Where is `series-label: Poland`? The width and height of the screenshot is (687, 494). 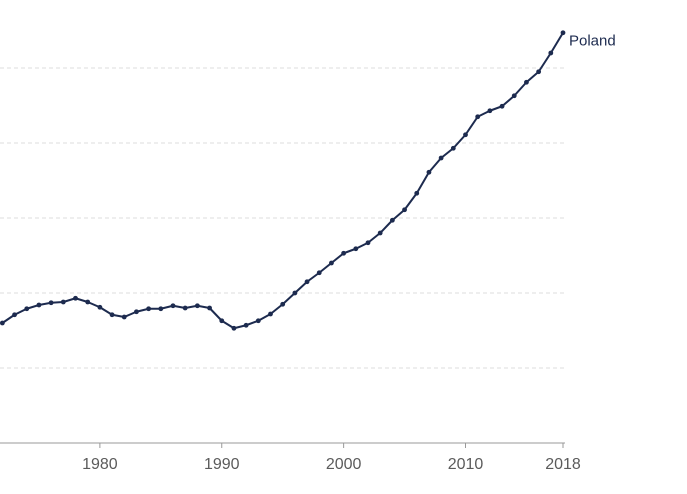
series-label: Poland is located at coordinates (592, 41).